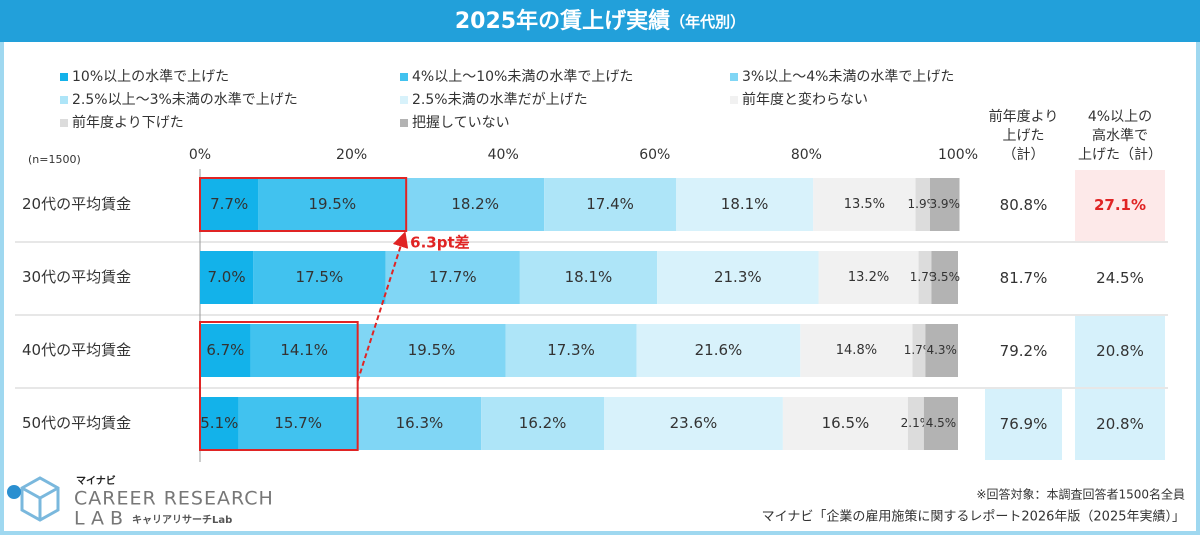 Image resolution: width=1200 pixels, height=535 pixels. I want to click on x-tick-label: 80%, so click(806, 155).